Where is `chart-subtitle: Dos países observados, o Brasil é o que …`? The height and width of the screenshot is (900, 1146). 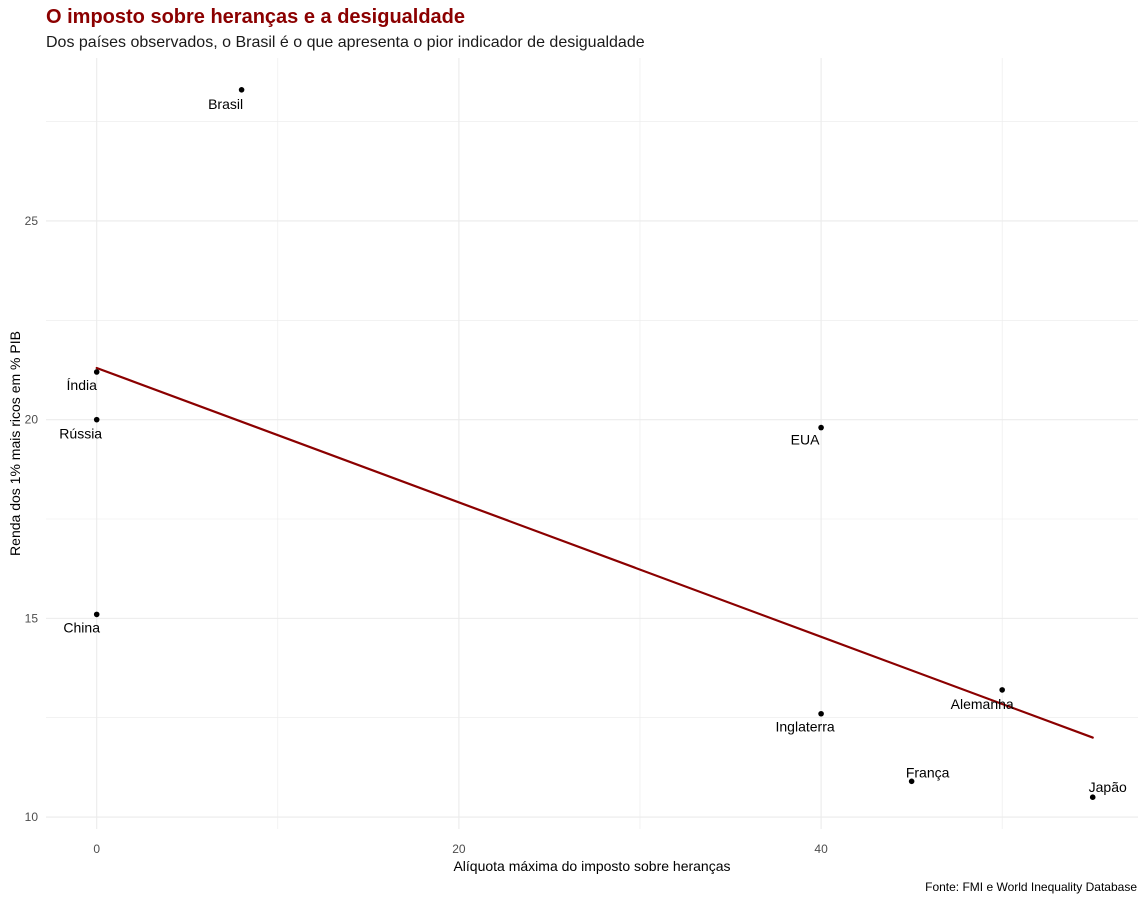 chart-subtitle: Dos países observados, o Brasil é o que … is located at coordinates (345, 42).